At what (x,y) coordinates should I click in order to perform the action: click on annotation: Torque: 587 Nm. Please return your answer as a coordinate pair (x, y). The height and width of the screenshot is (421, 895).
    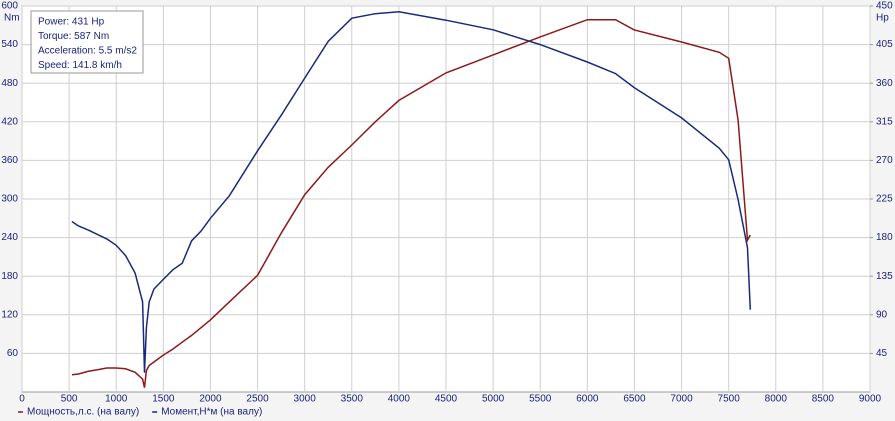
    Looking at the image, I should click on (73, 36).